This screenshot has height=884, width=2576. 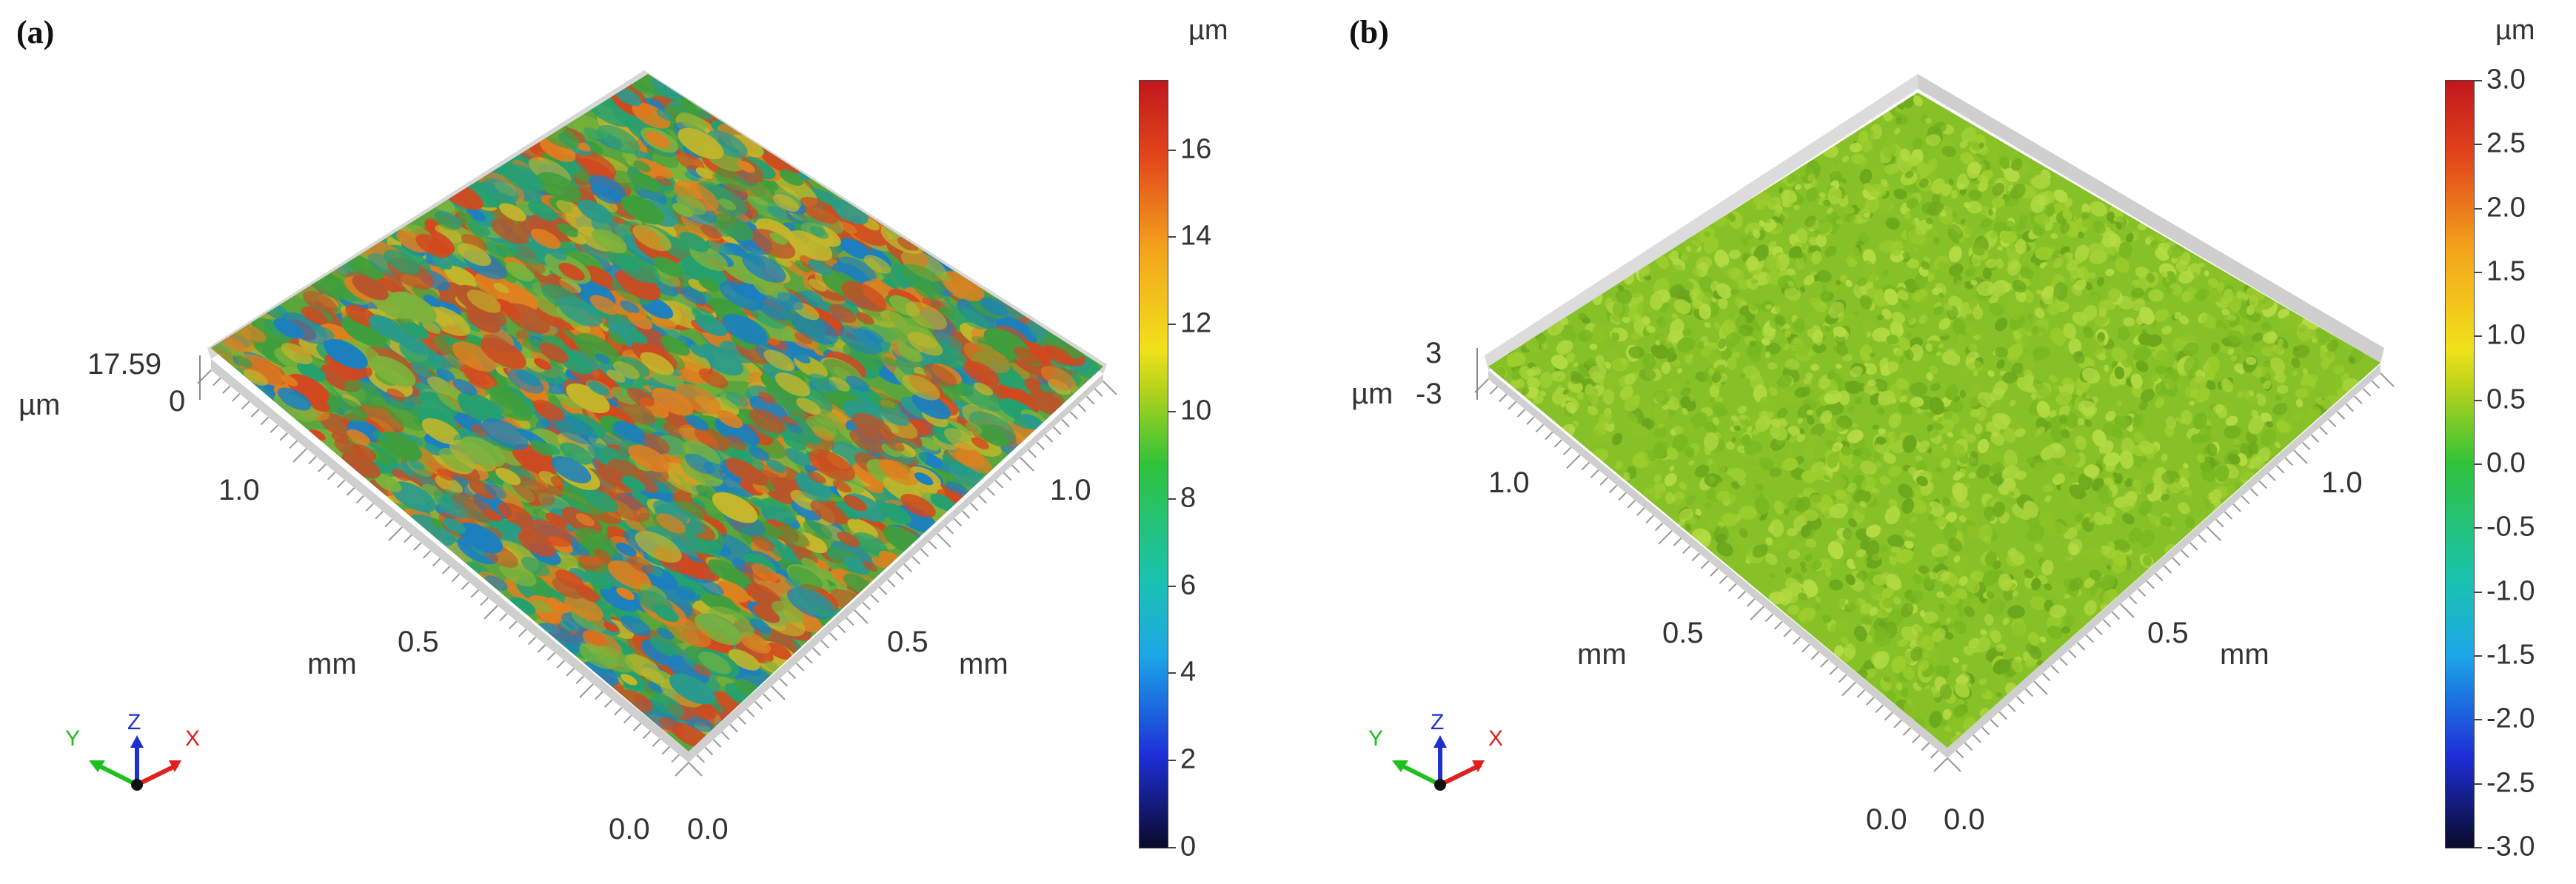 I want to click on back-wall-right, so click(x=2151, y=219).